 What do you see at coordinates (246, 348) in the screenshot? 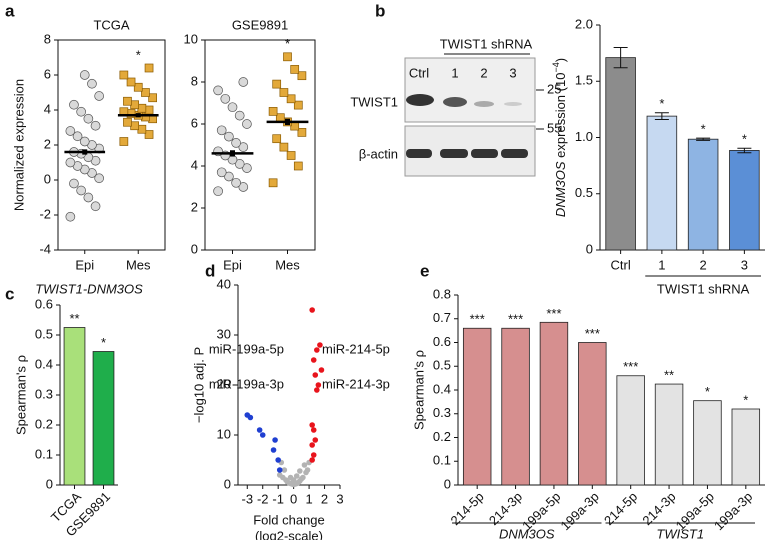
I see `point-annotation: miR-199a-5p` at bounding box center [246, 348].